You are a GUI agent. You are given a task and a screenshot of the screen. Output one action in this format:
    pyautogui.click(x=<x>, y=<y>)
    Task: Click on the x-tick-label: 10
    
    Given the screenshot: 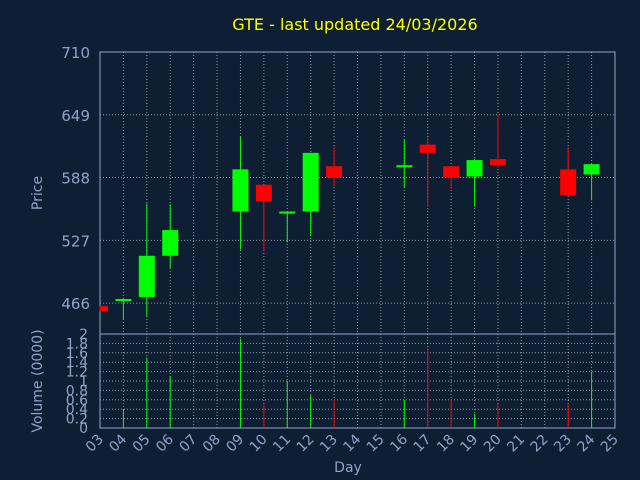 What is the action you would take?
    pyautogui.click(x=259, y=444)
    